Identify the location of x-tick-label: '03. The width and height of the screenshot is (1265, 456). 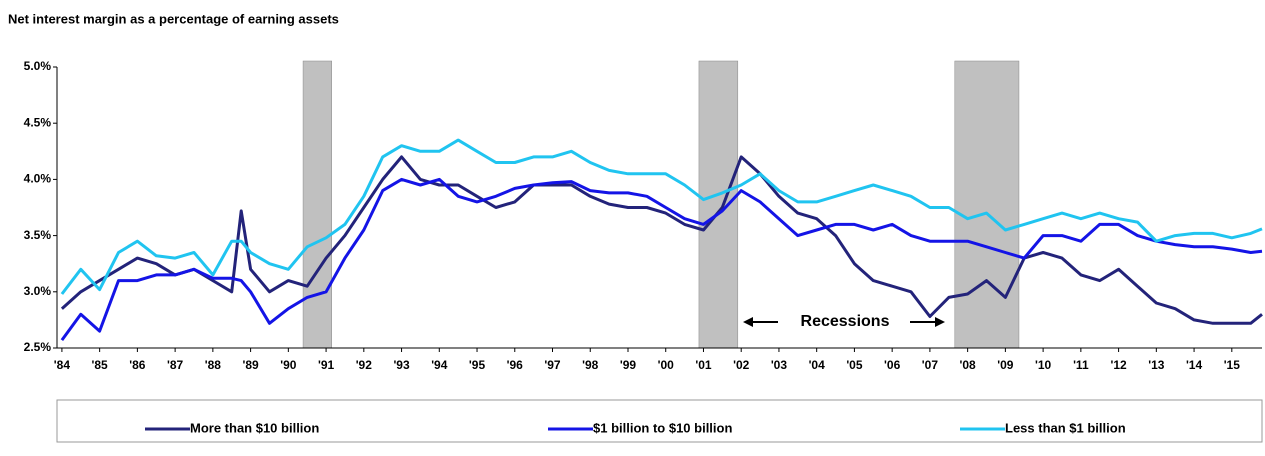
(779, 365).